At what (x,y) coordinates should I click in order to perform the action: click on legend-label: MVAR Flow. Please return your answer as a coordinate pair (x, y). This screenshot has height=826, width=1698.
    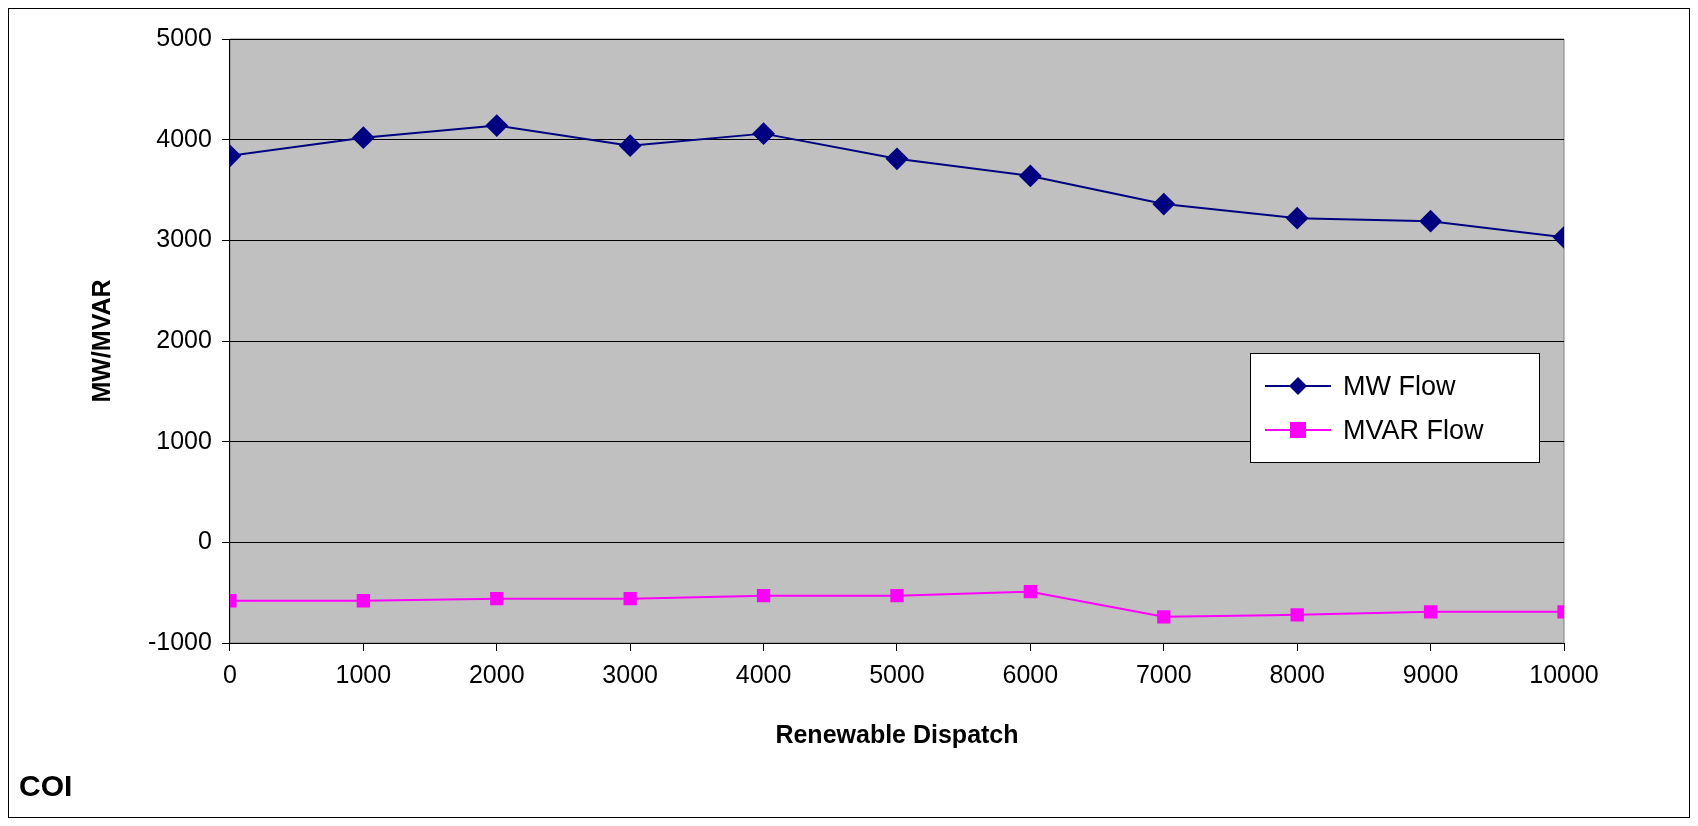
    Looking at the image, I should click on (1413, 431).